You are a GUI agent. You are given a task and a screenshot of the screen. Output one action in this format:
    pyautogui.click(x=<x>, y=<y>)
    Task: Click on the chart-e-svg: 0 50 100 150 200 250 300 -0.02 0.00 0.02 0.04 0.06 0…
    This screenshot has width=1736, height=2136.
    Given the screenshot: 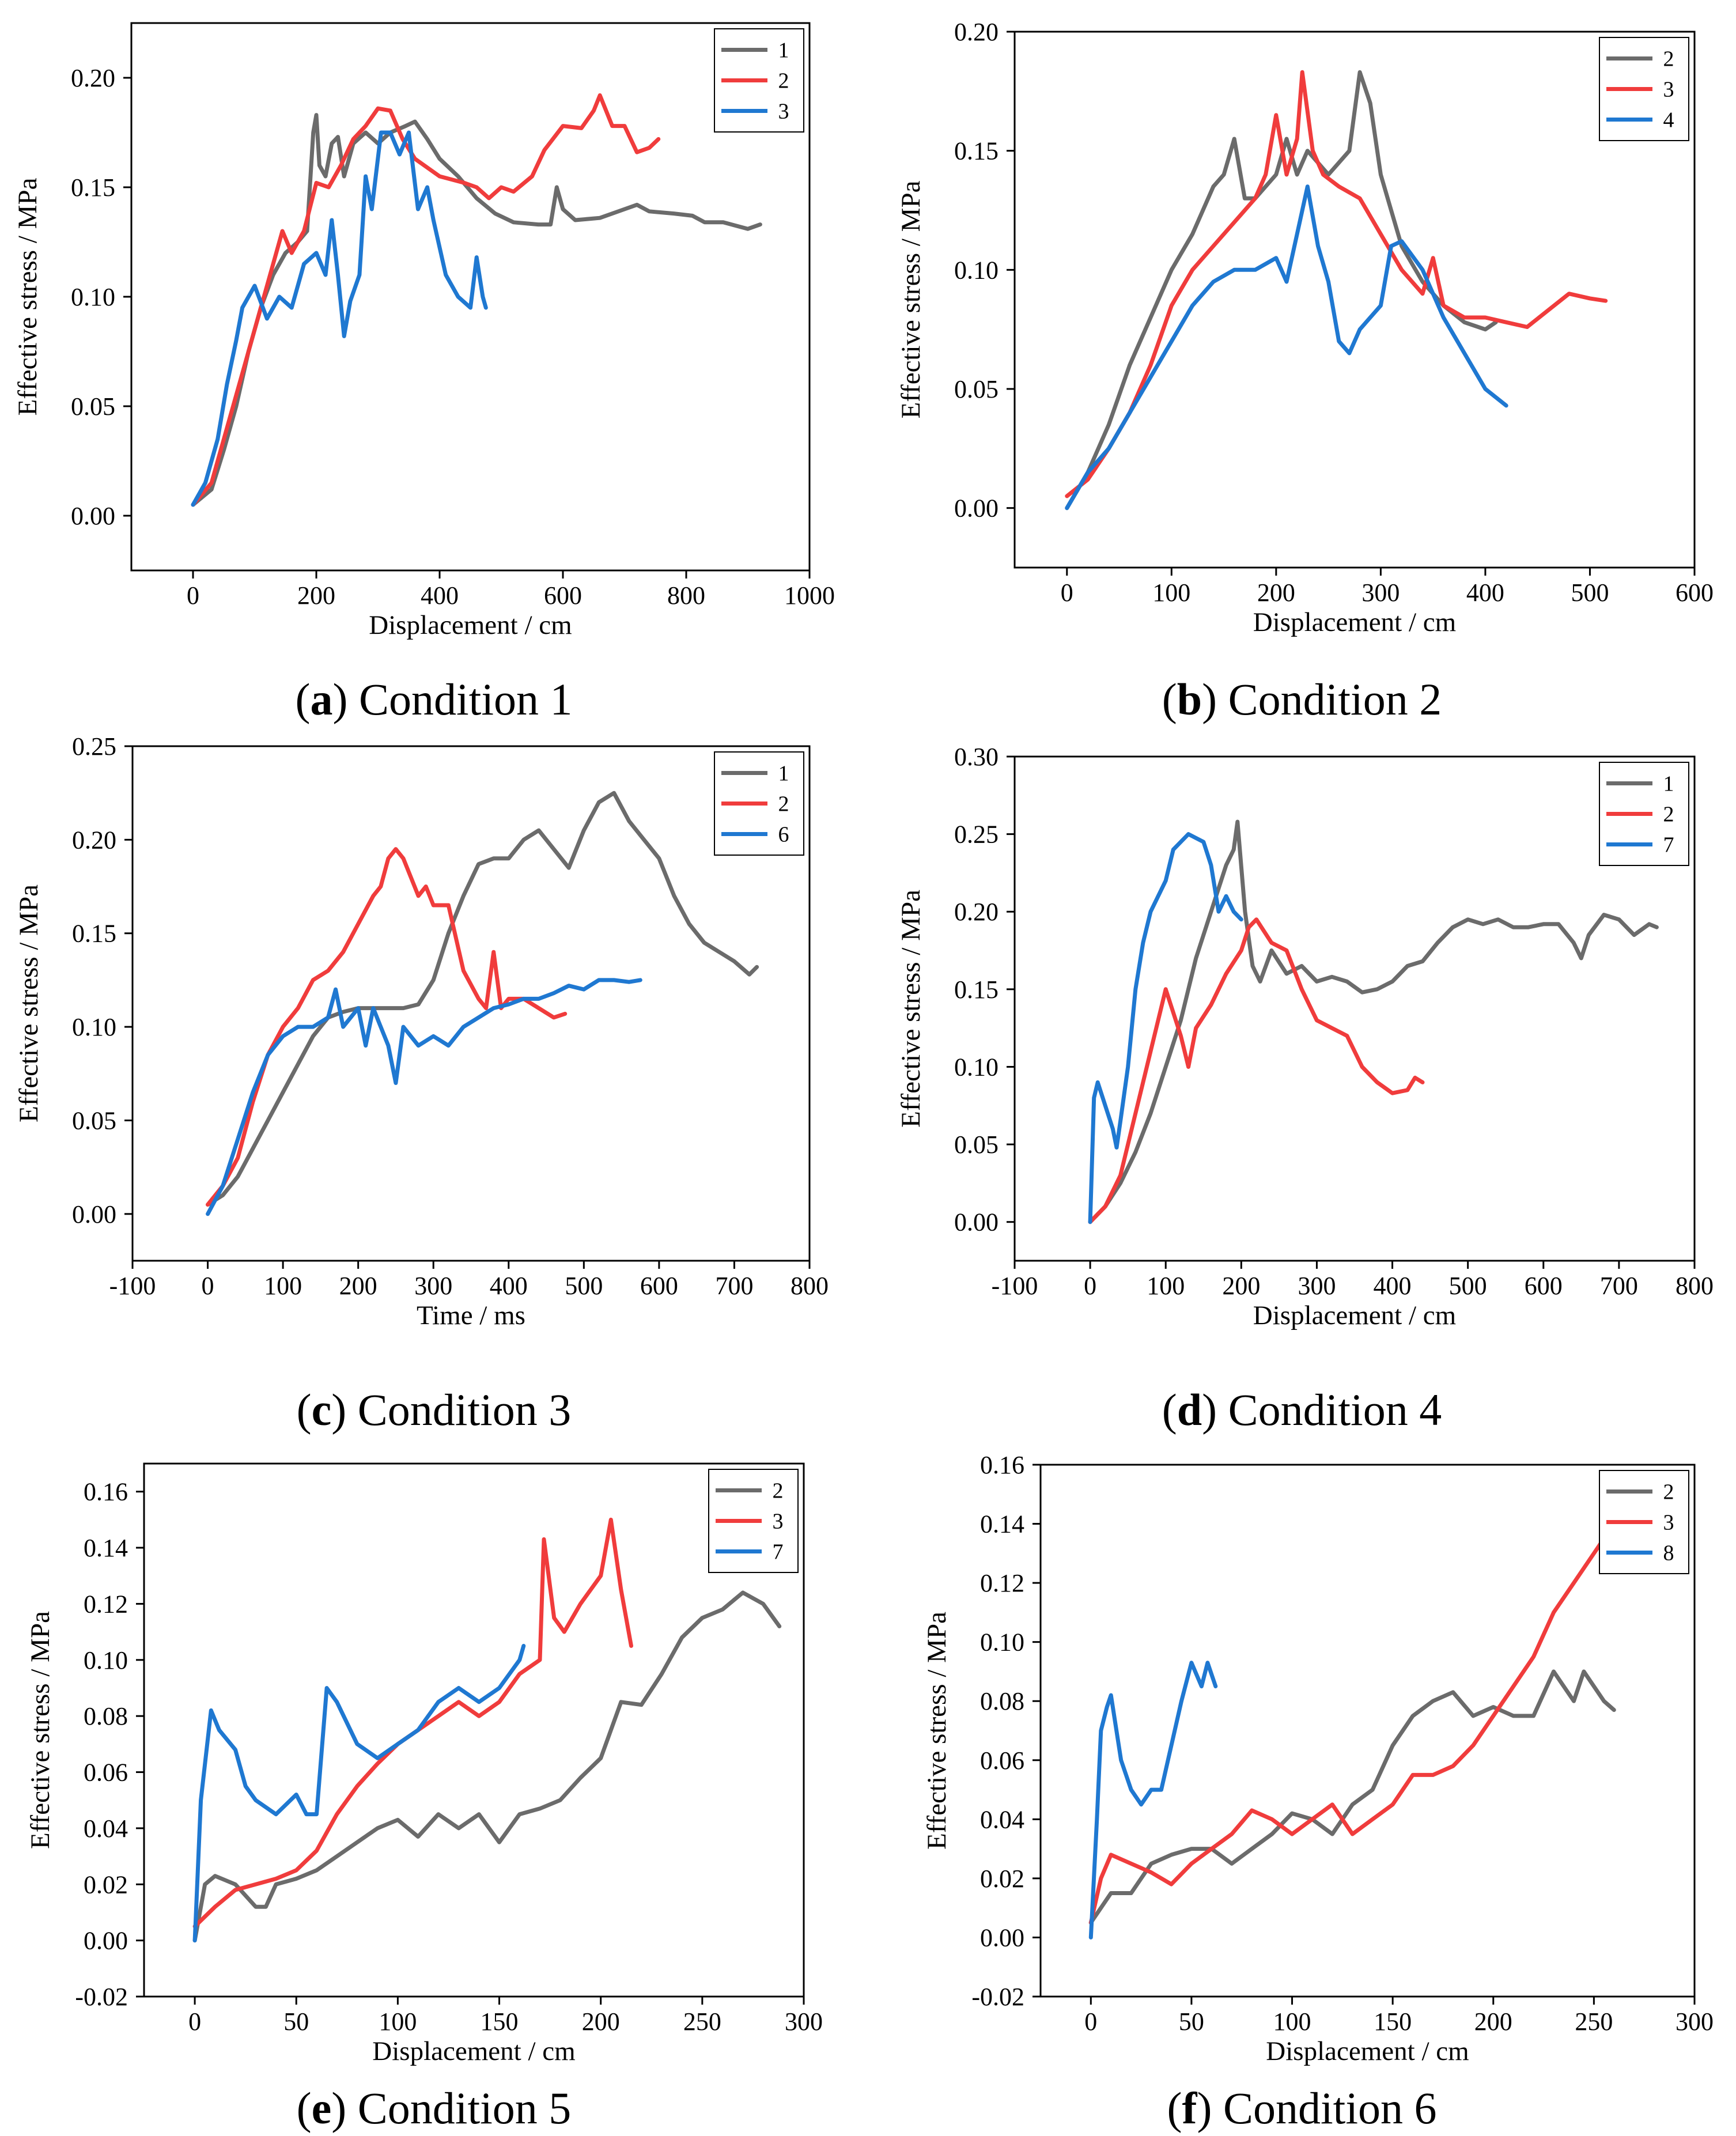 What is the action you would take?
    pyautogui.click(x=424, y=1764)
    